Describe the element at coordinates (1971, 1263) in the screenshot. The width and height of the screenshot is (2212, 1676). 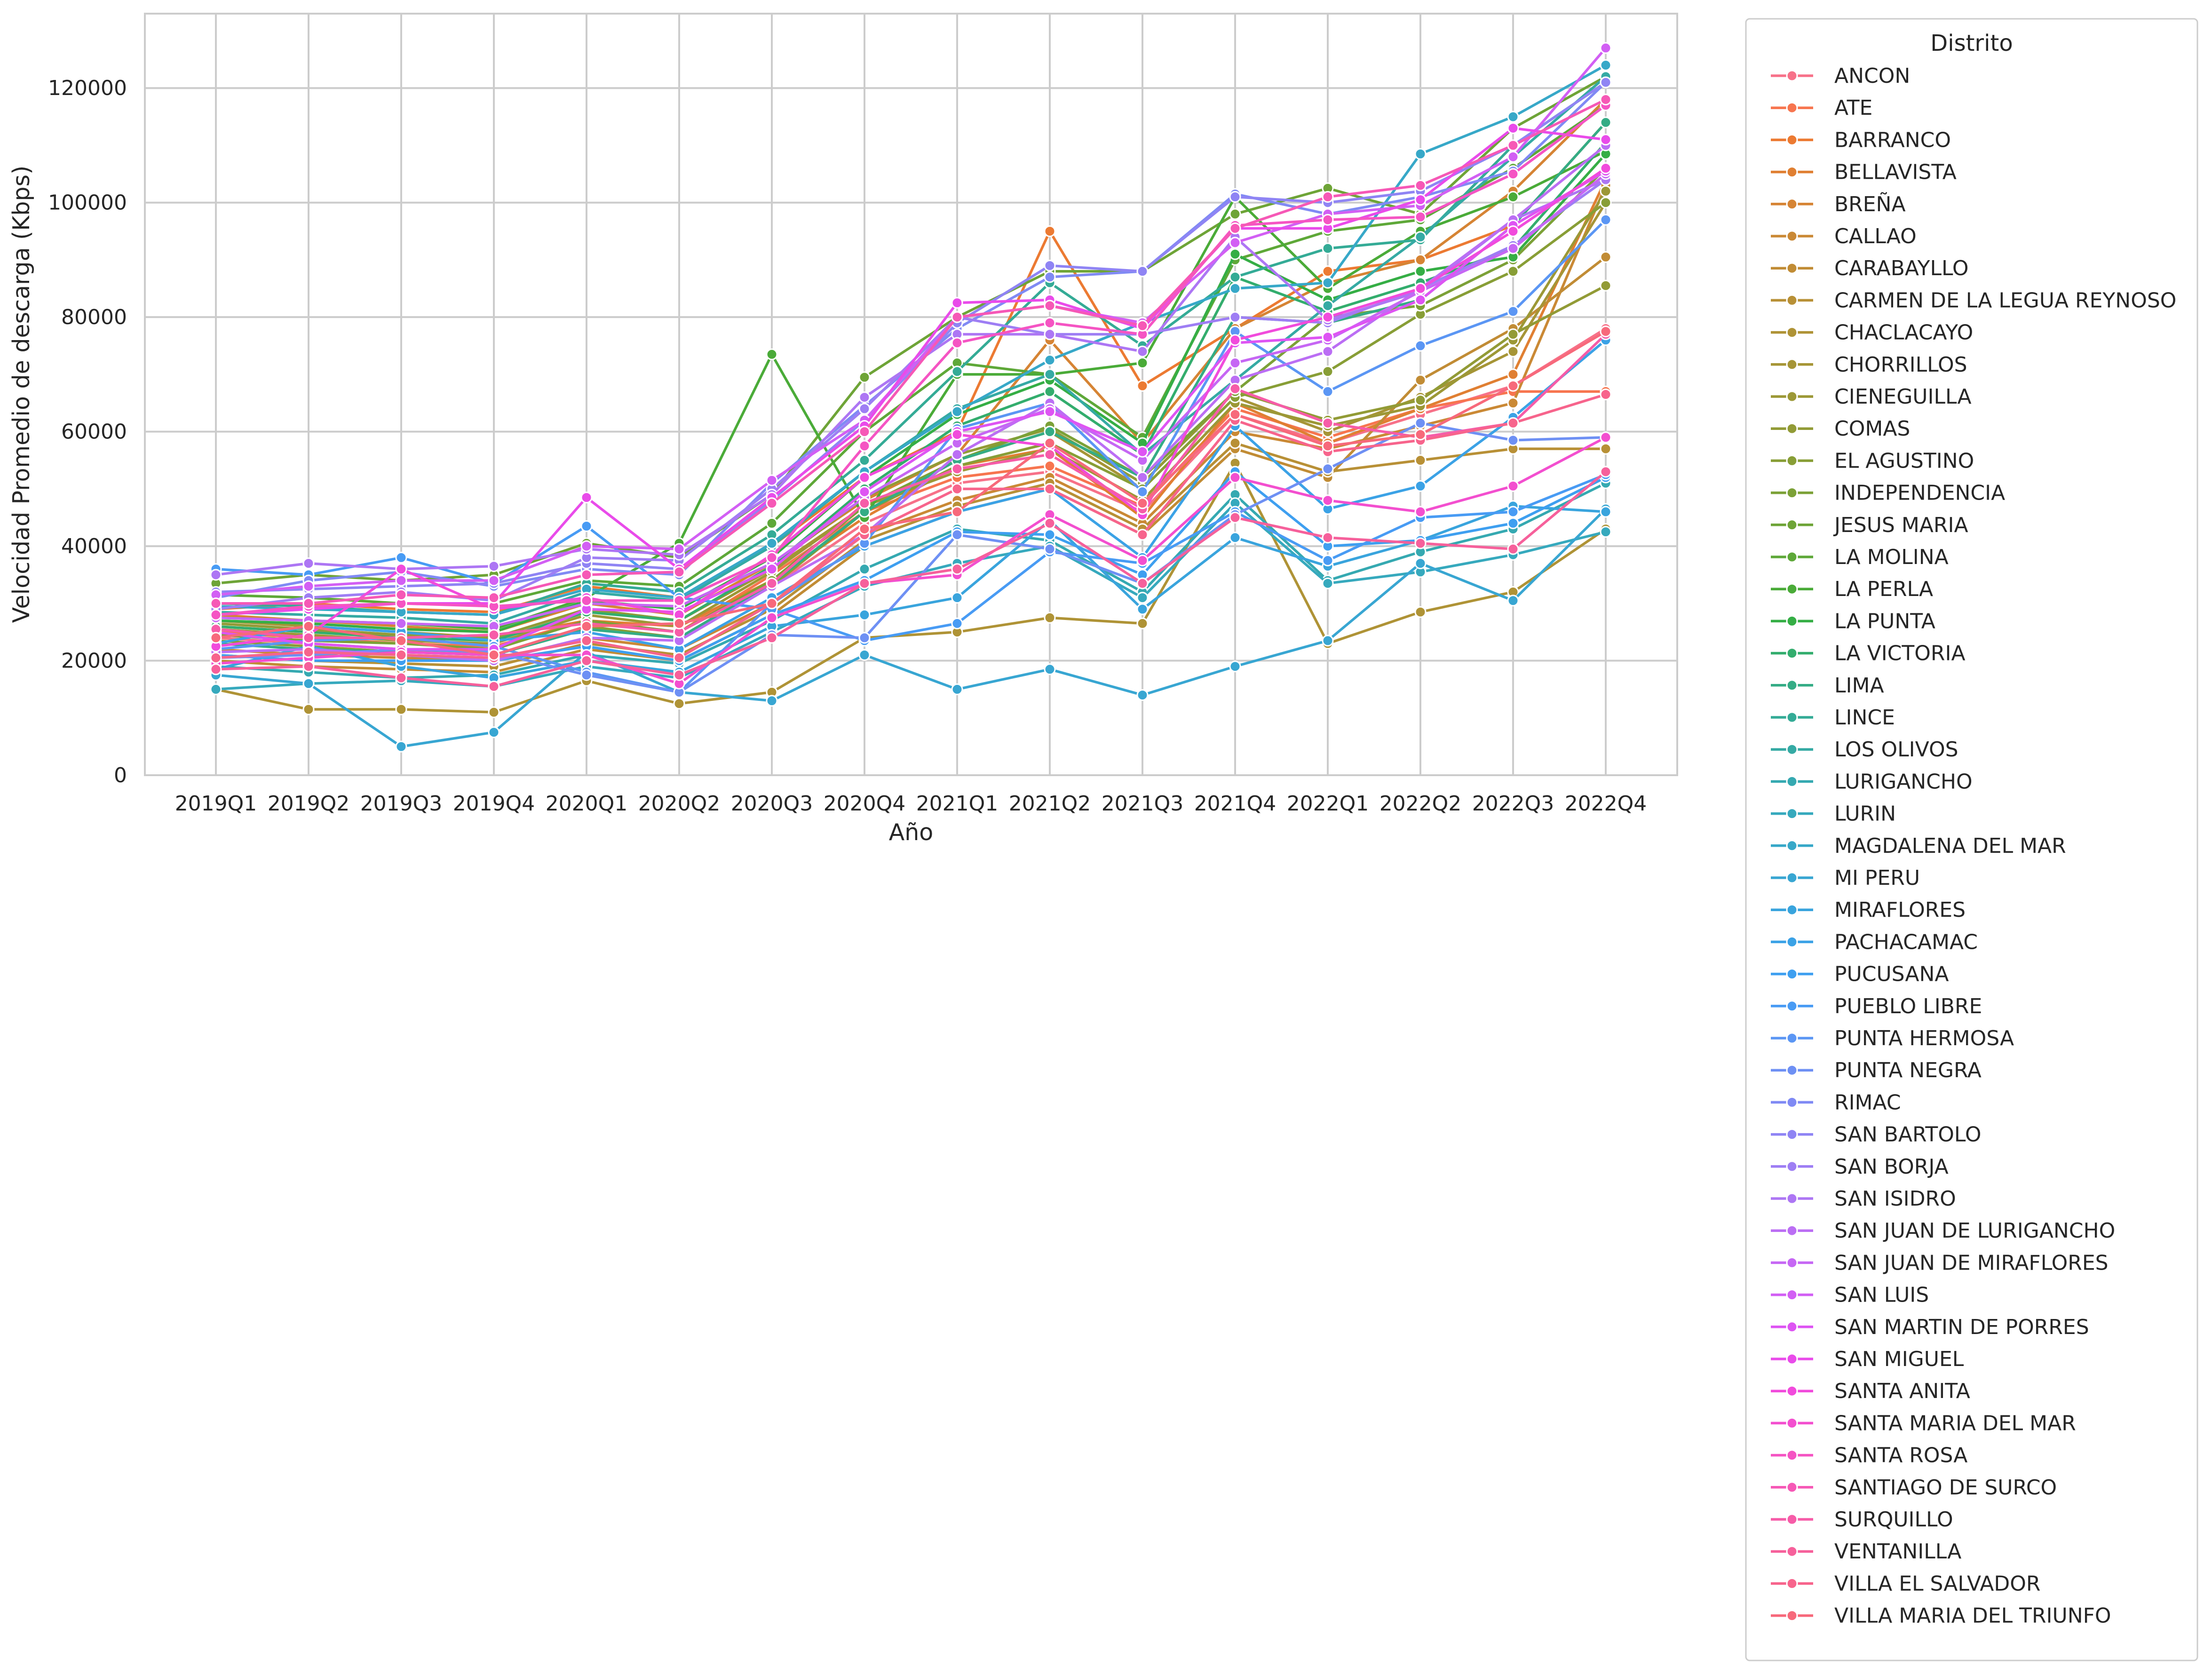
I see `legend-label: SAN JUAN DE MIRAFLORES` at that location.